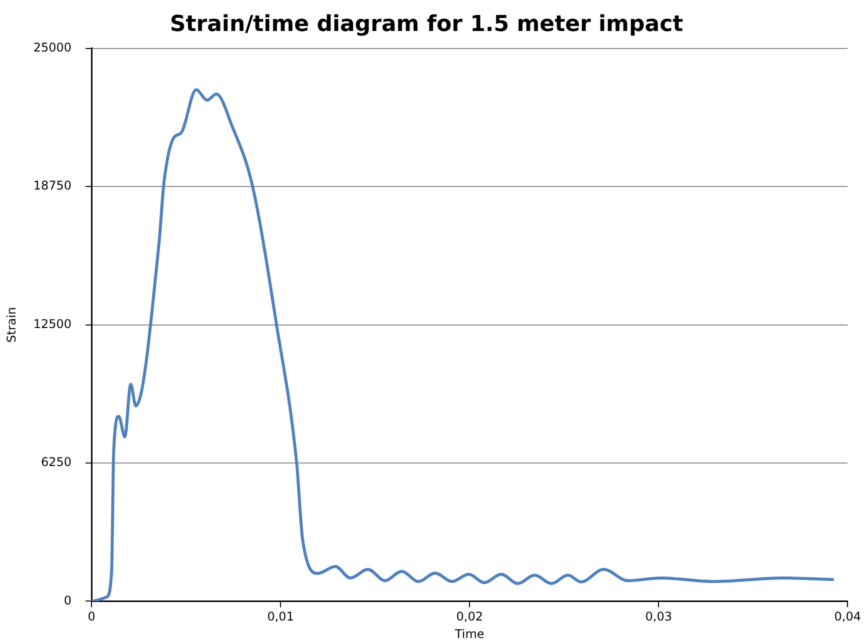  Describe the element at coordinates (68, 600) in the screenshot. I see `y-tick-label: 0` at that location.